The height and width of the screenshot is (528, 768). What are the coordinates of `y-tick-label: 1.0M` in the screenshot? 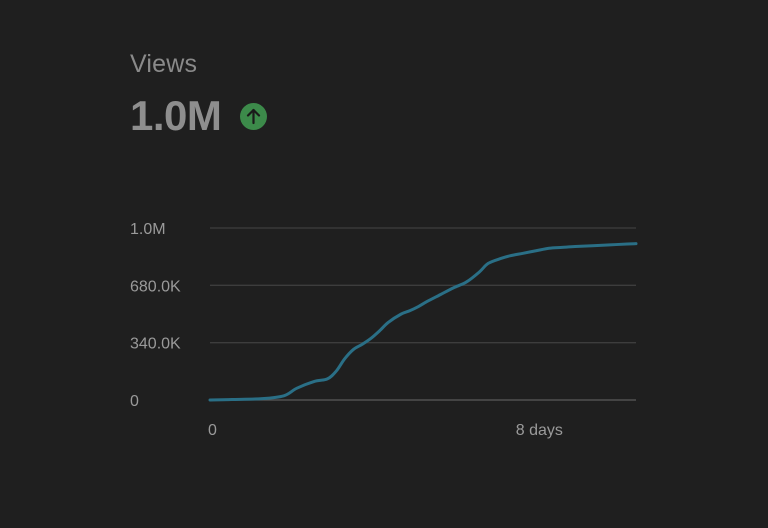 It's located at (148, 229).